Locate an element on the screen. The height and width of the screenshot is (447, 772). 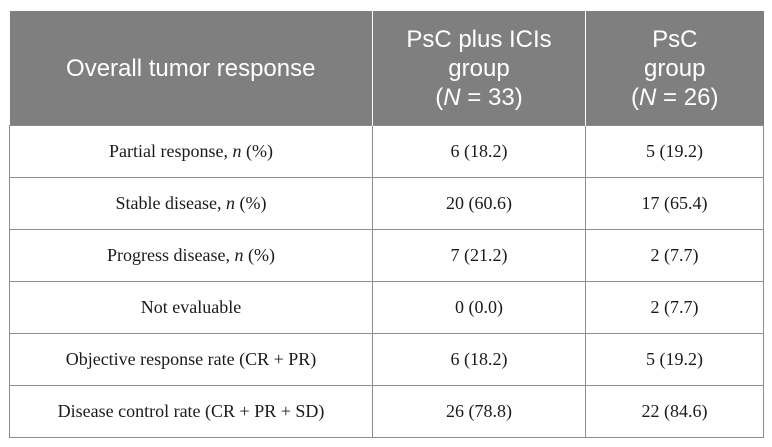
row-label: Partial response, n (%) is located at coordinates (191, 151).